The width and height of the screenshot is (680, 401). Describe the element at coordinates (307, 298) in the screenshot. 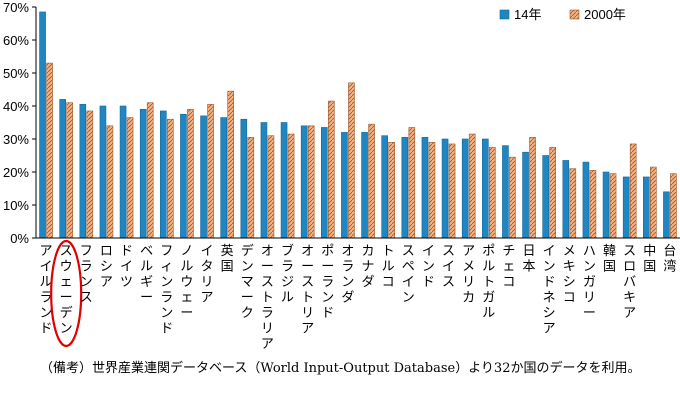

I see `category-label-char: ト` at that location.